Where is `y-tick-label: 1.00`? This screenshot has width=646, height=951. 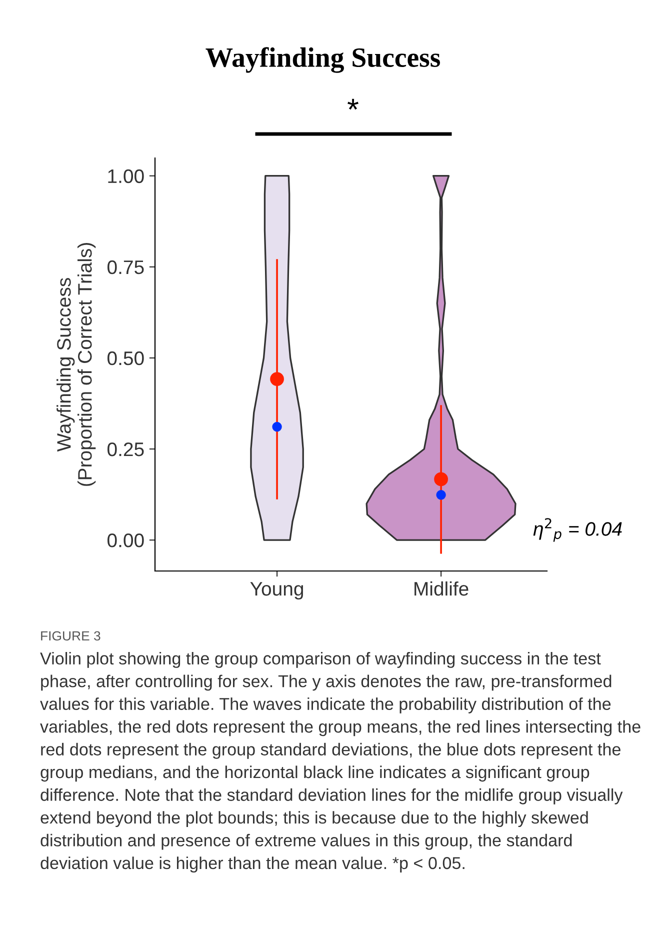
y-tick-label: 1.00 is located at coordinates (126, 176).